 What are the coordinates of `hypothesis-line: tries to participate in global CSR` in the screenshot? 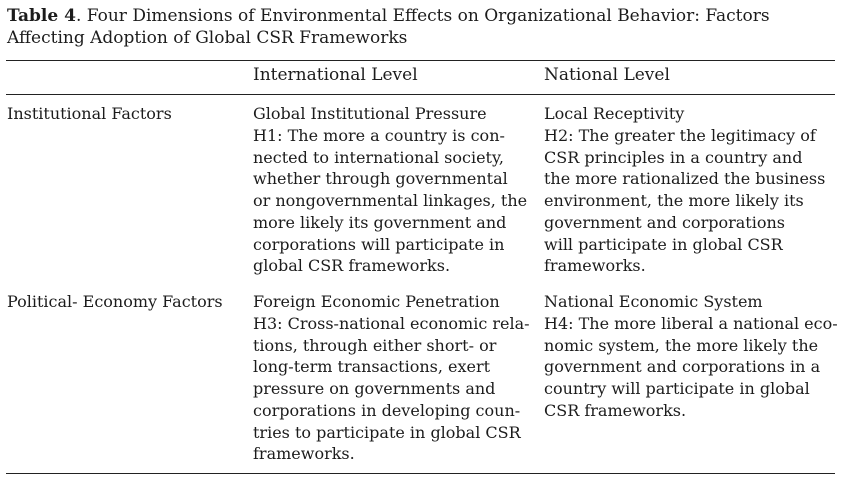 It's located at (387, 432).